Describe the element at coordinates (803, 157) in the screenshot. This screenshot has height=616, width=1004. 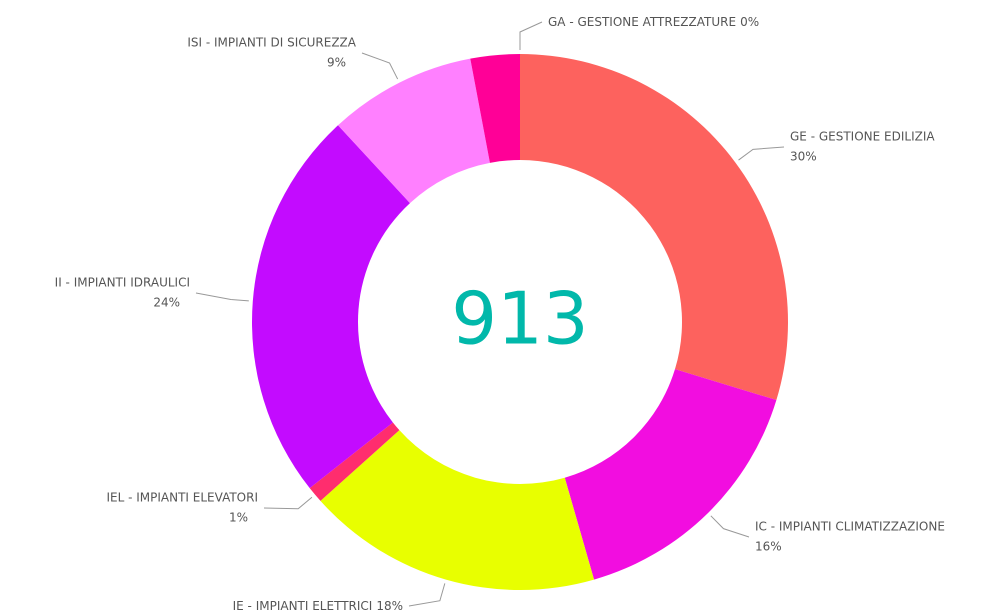
I see `value-label: 30%` at that location.